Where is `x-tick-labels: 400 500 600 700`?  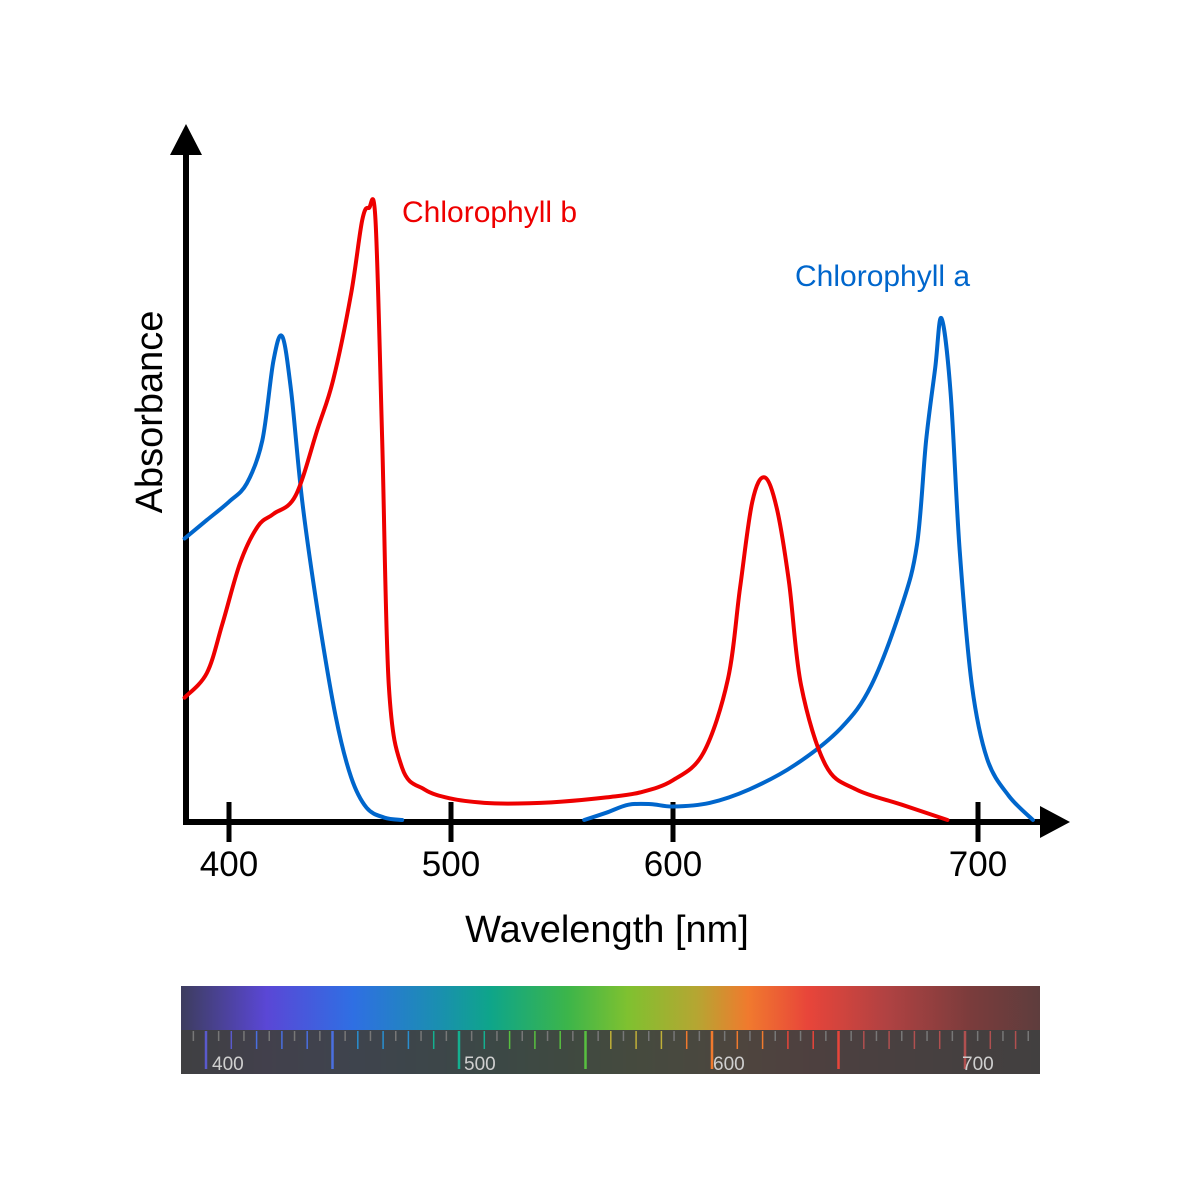 x-tick-labels: 400 500 600 700 is located at coordinates (603, 864).